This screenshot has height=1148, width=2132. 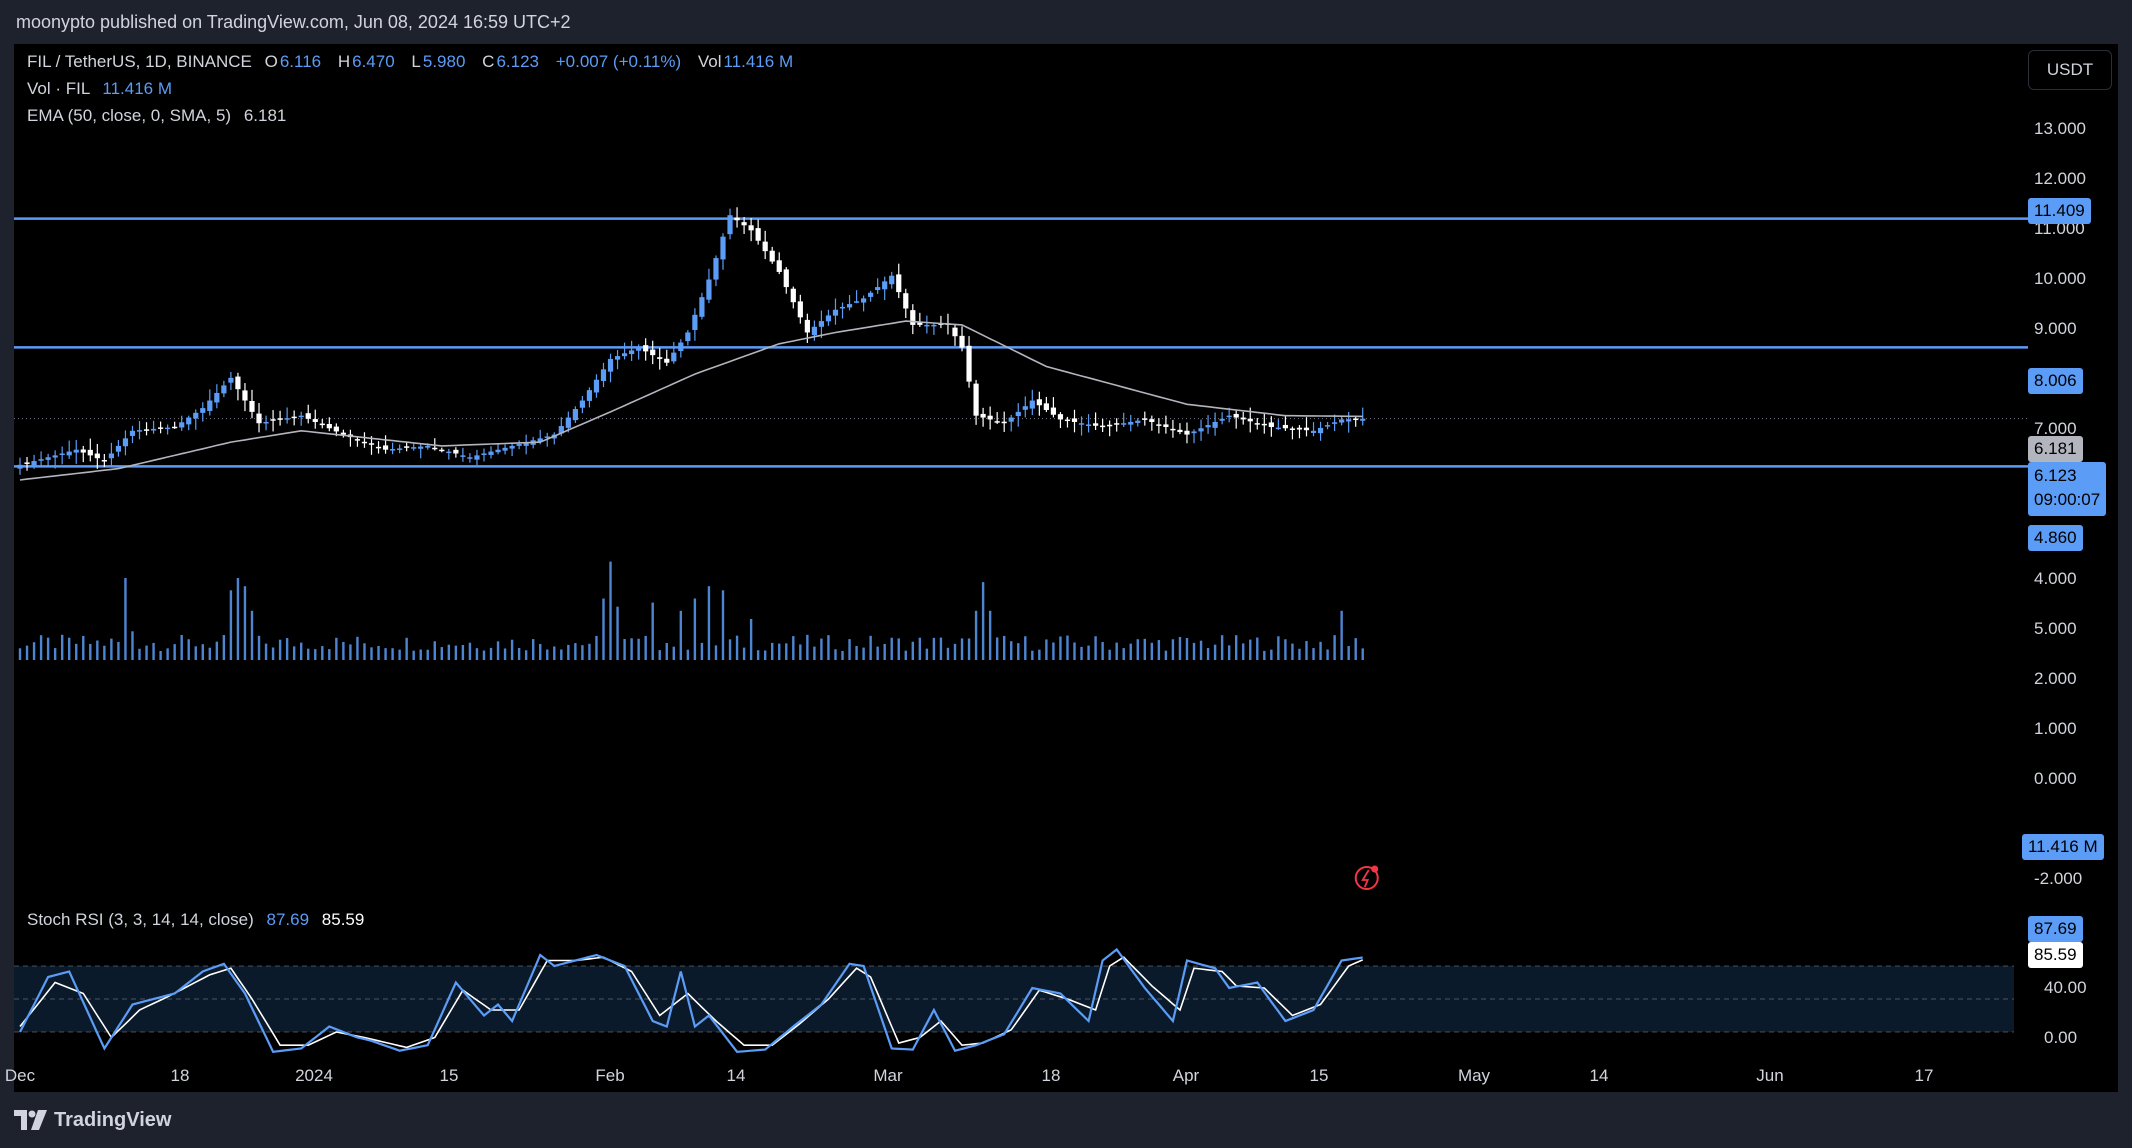 What do you see at coordinates (1375, 869) in the screenshot?
I see `alert-dot-icon` at bounding box center [1375, 869].